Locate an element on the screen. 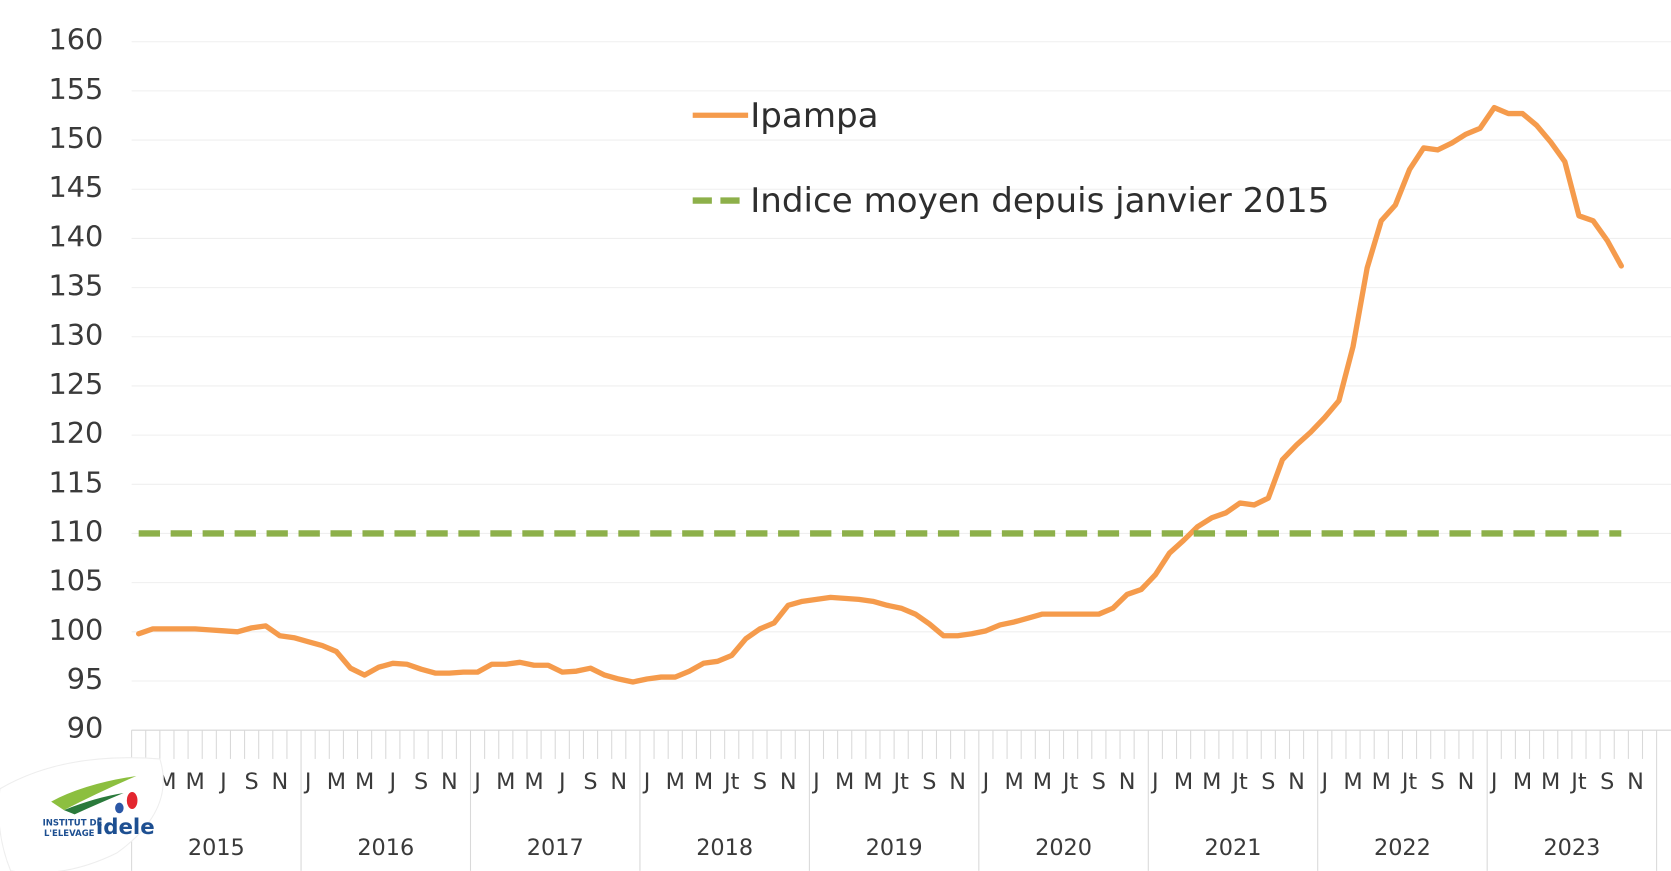 This screenshot has width=1671, height=871. y-tick-label: 100 is located at coordinates (75, 630).